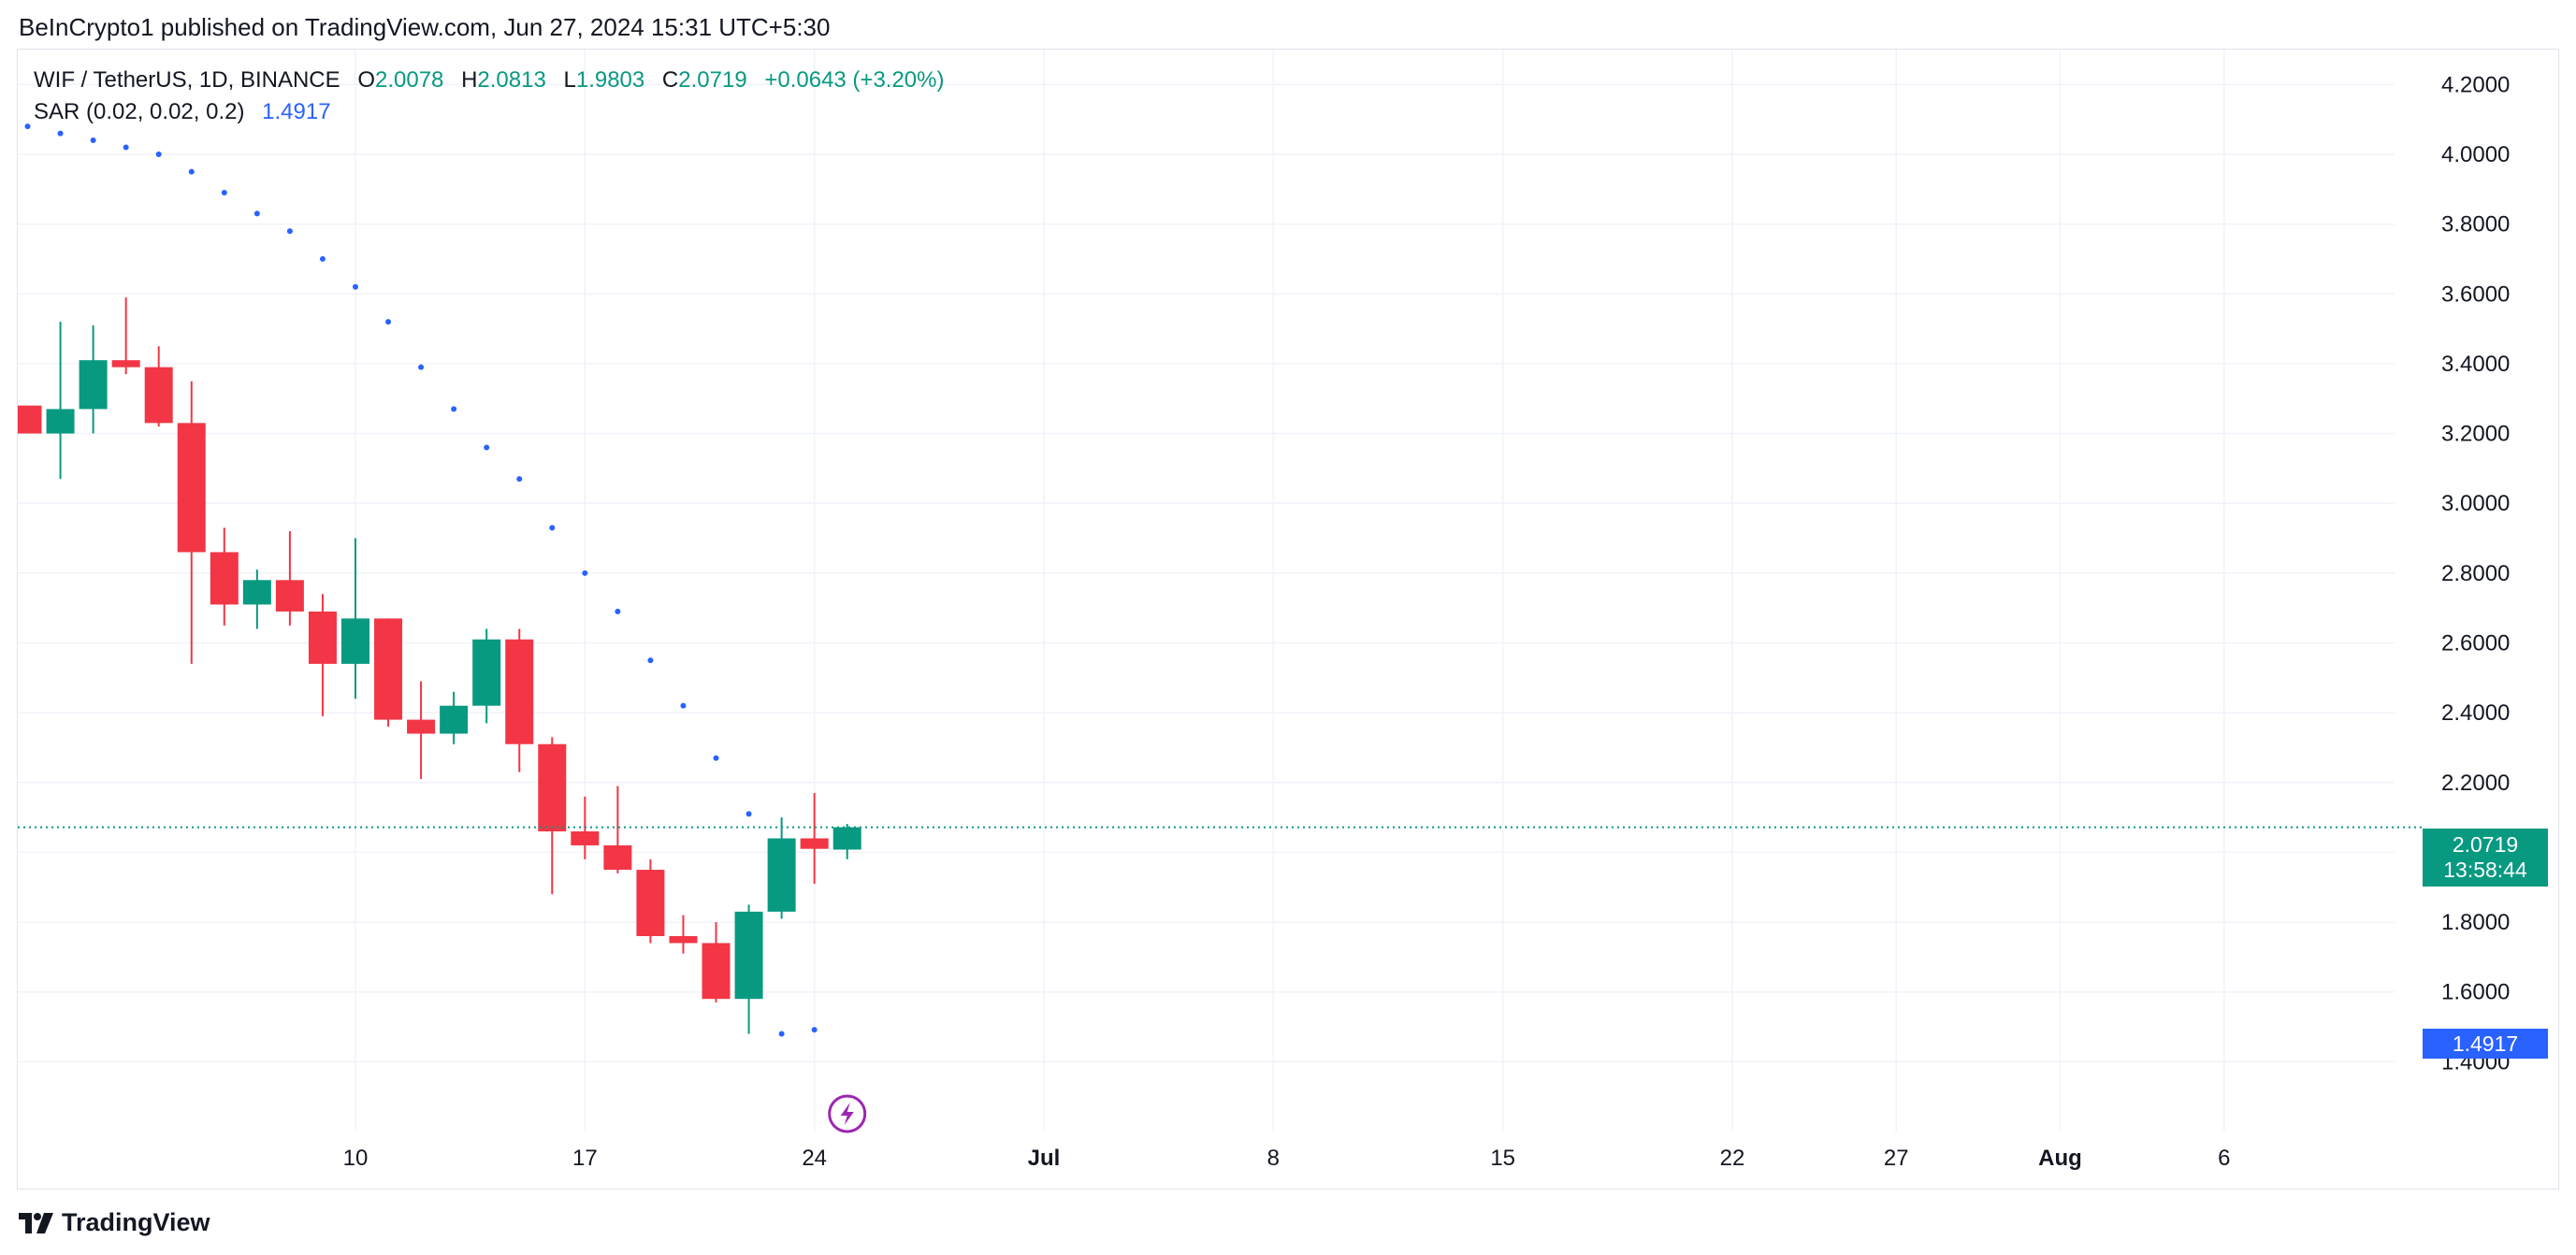  I want to click on y-tick-label: 2.2000, so click(2475, 783).